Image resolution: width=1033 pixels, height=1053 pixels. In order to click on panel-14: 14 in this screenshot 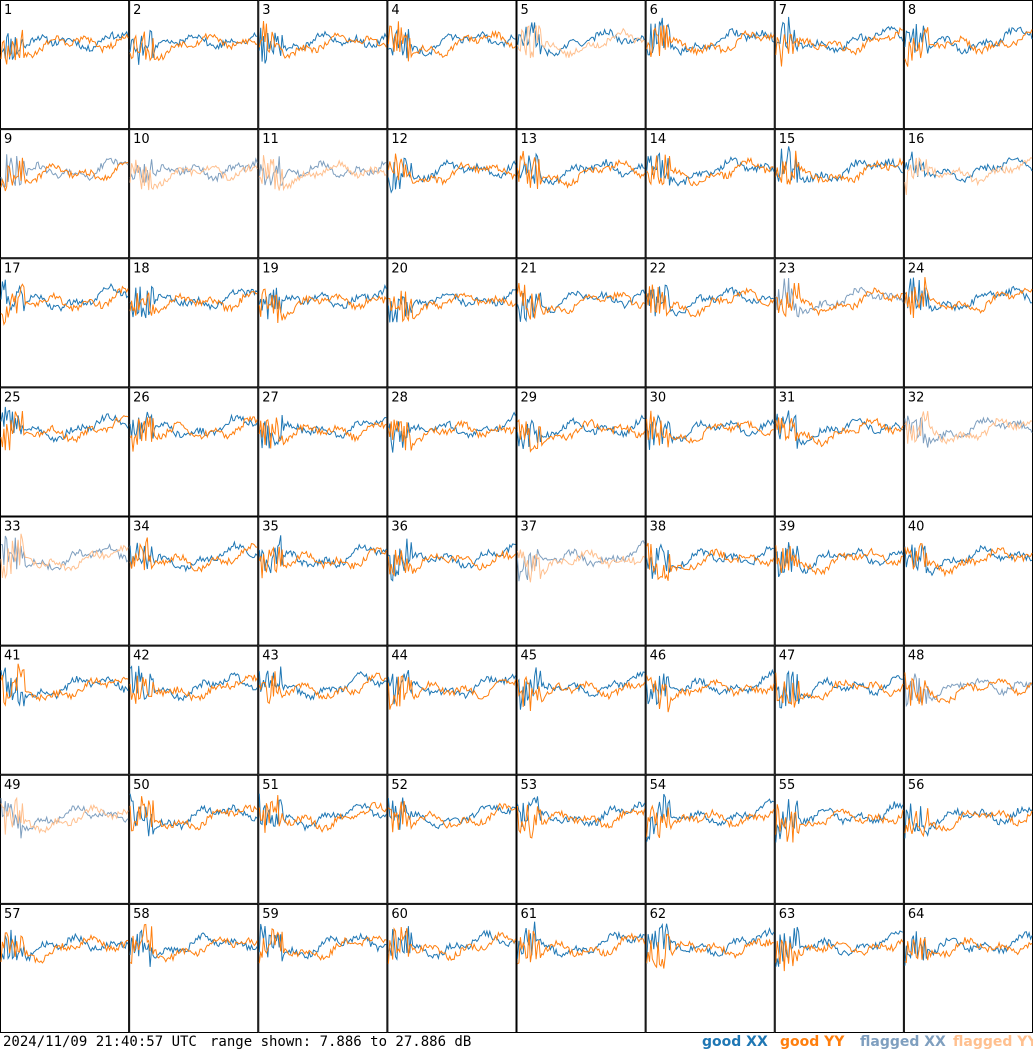, I will do `click(710, 194)`.